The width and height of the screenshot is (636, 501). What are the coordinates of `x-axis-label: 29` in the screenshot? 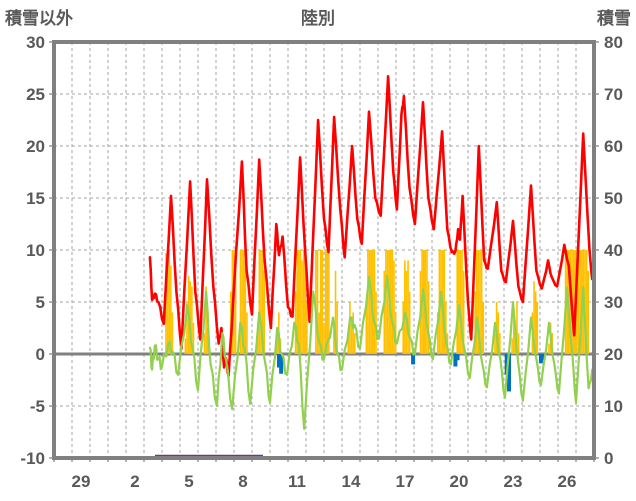 It's located at (81, 481).